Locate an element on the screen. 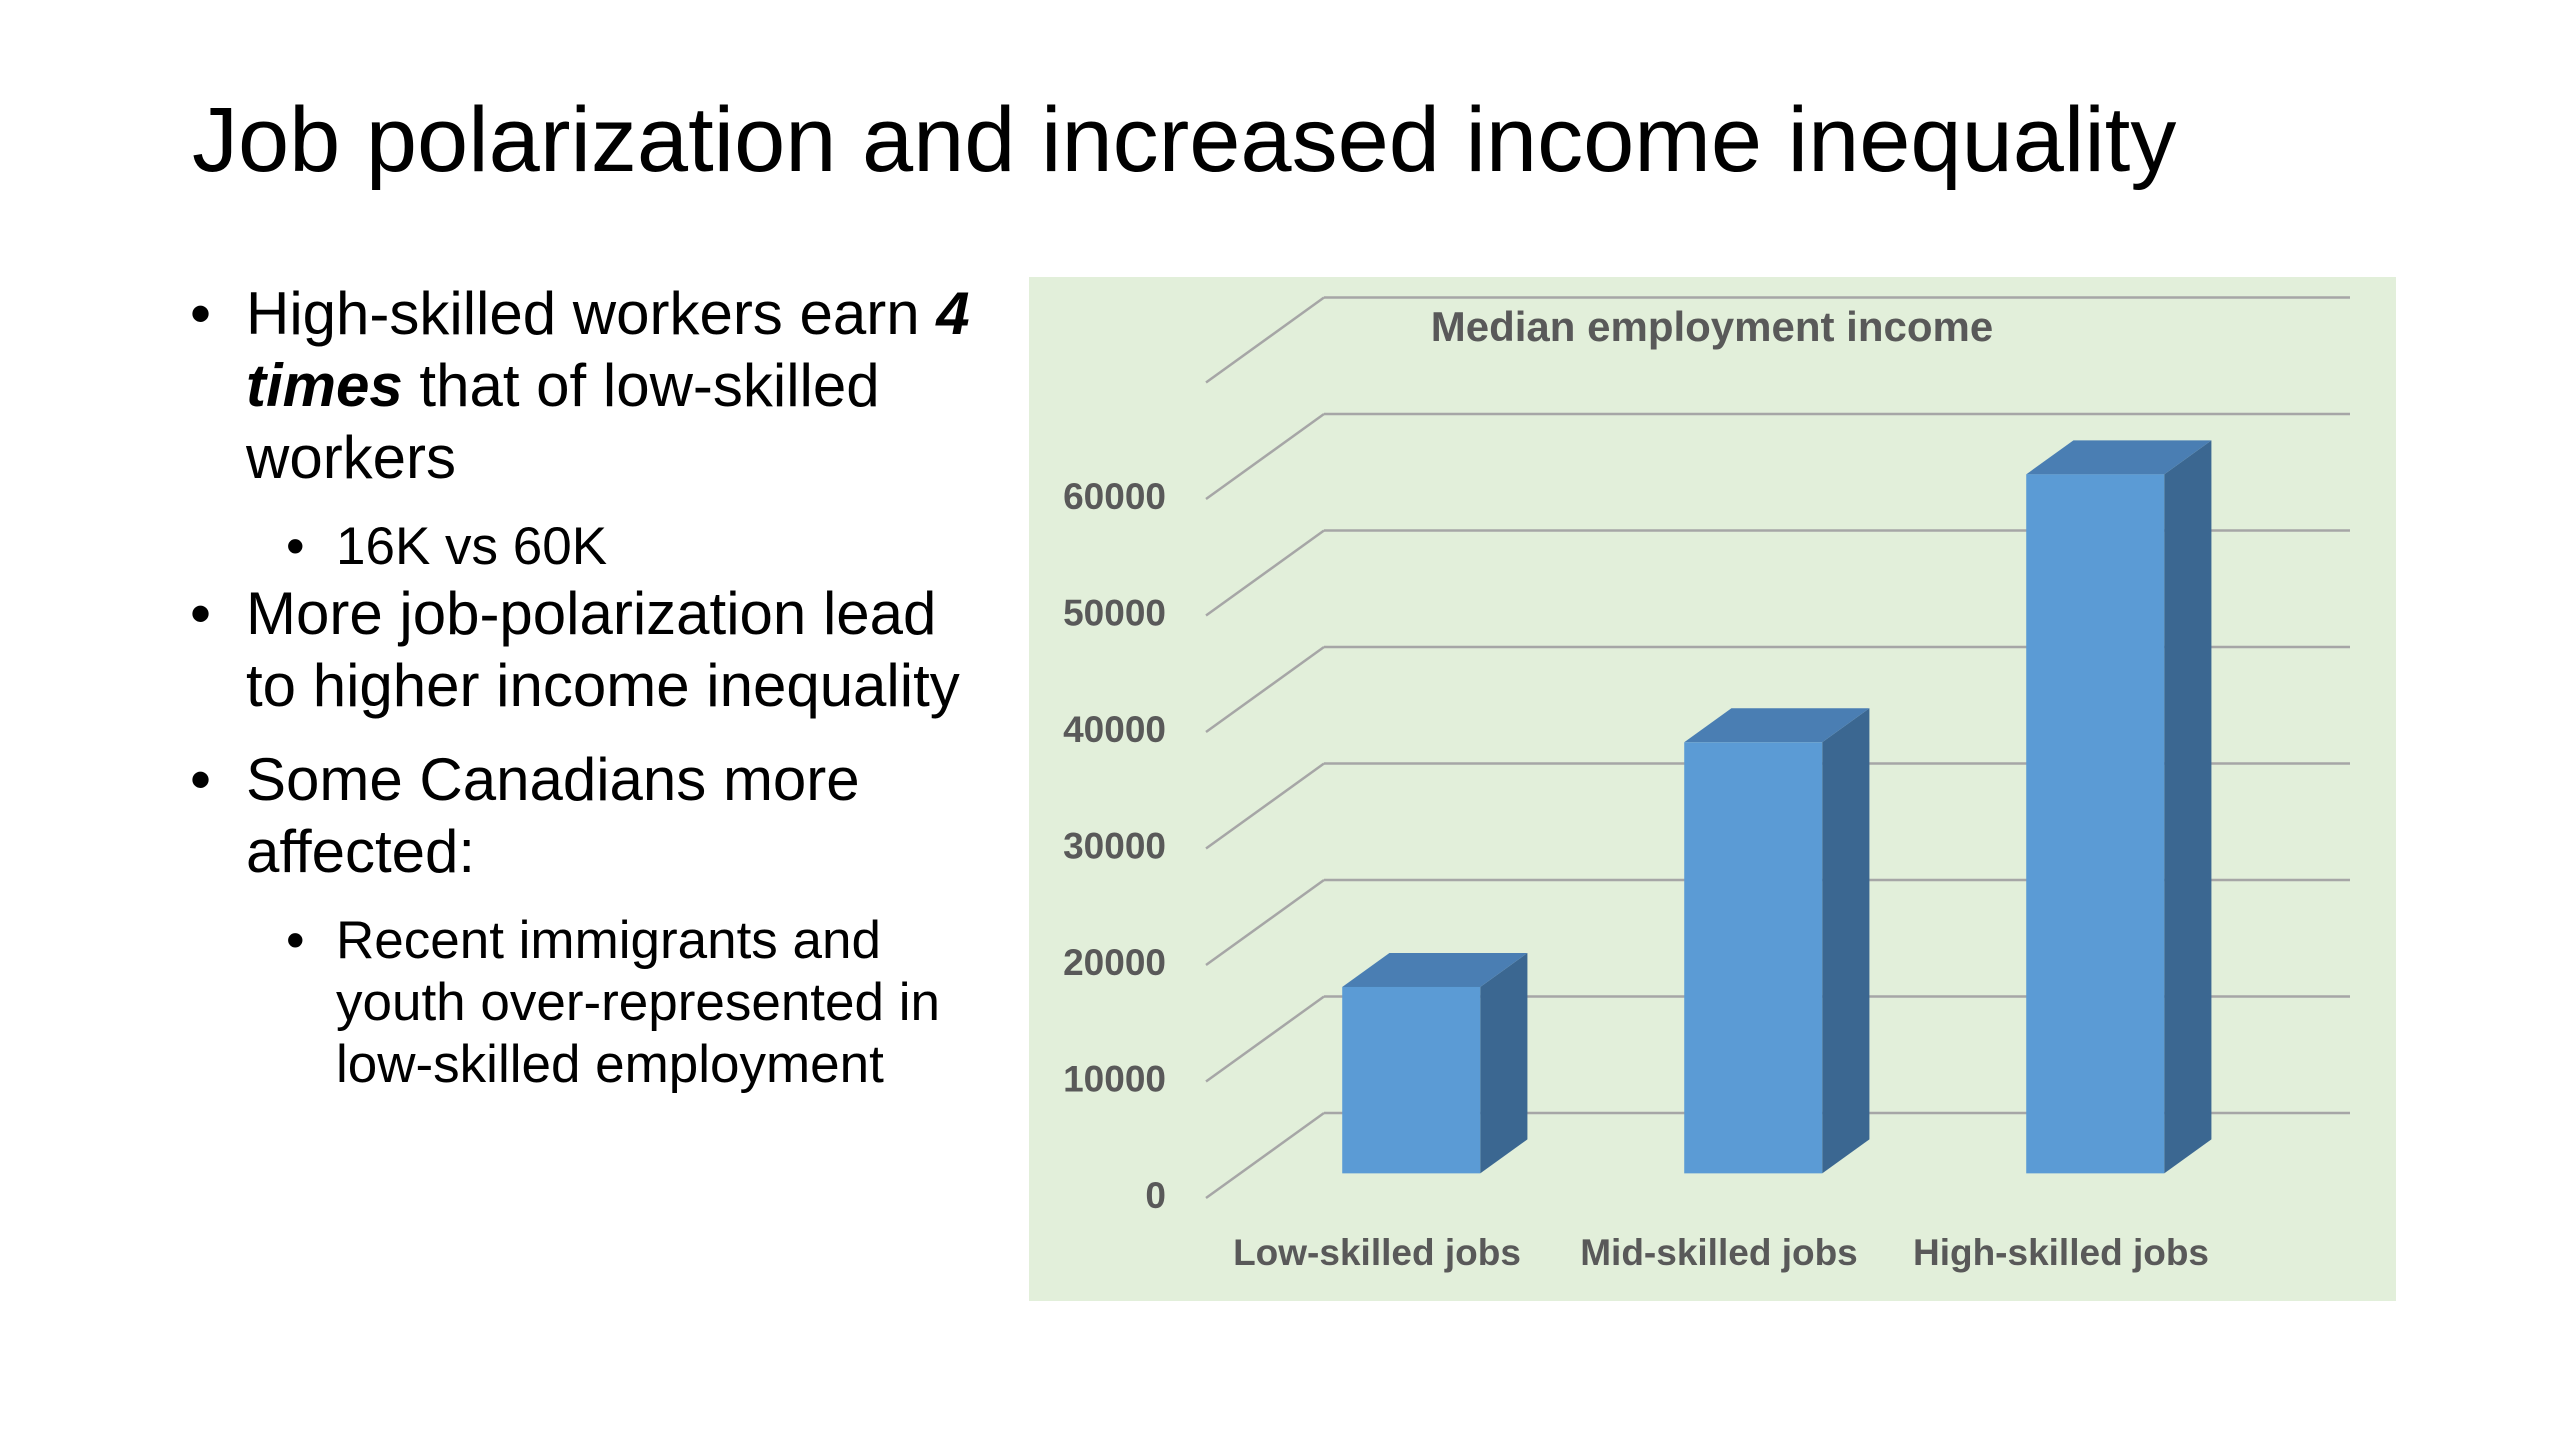 The width and height of the screenshot is (2560, 1440). sub-bullet: 16K vs 60K is located at coordinates (633, 547).